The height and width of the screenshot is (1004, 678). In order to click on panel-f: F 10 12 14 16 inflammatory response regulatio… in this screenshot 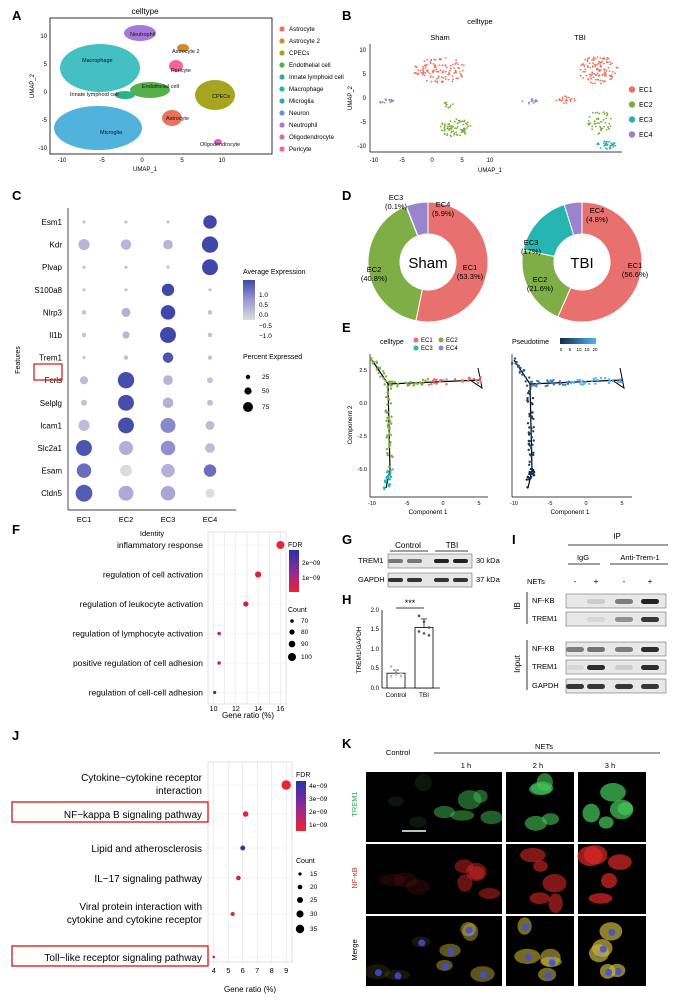, I will do `click(166, 621)`.